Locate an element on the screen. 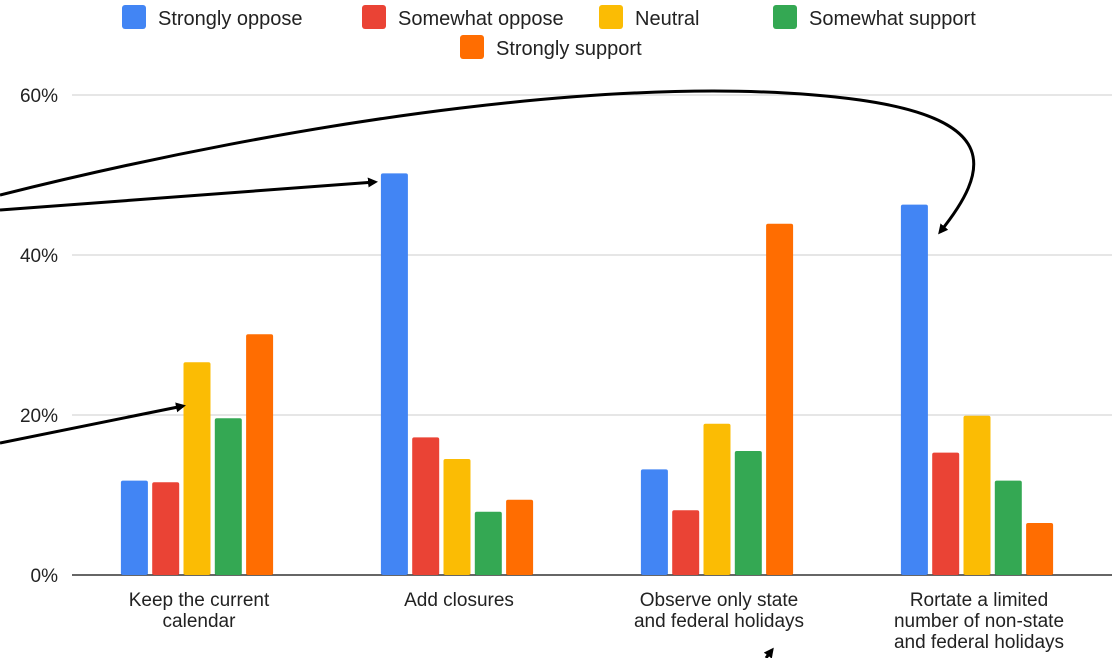 The height and width of the screenshot is (658, 1119). arrow-to-keep-calendar is located at coordinates (93, 423).